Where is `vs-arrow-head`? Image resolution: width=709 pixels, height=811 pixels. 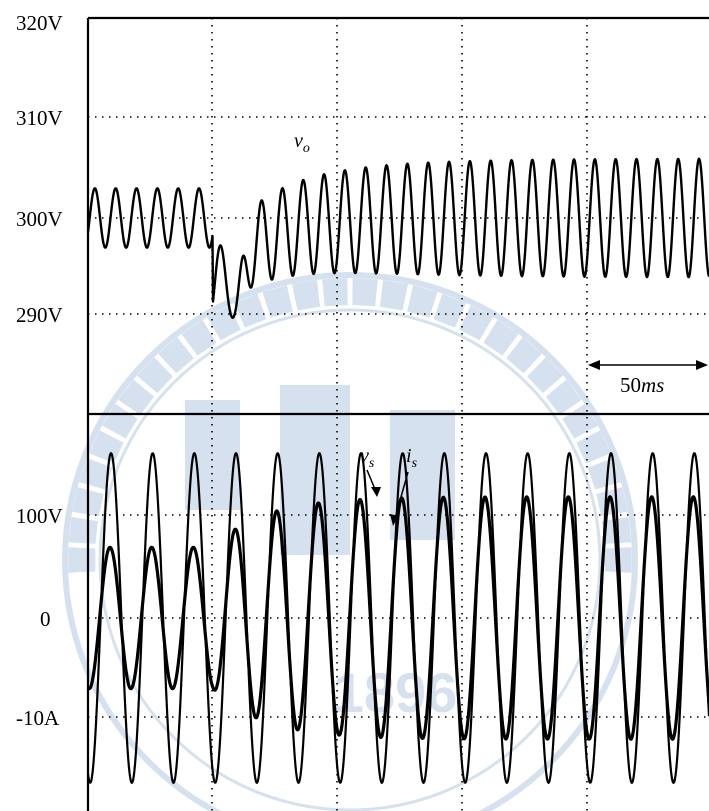 vs-arrow-head is located at coordinates (376, 492).